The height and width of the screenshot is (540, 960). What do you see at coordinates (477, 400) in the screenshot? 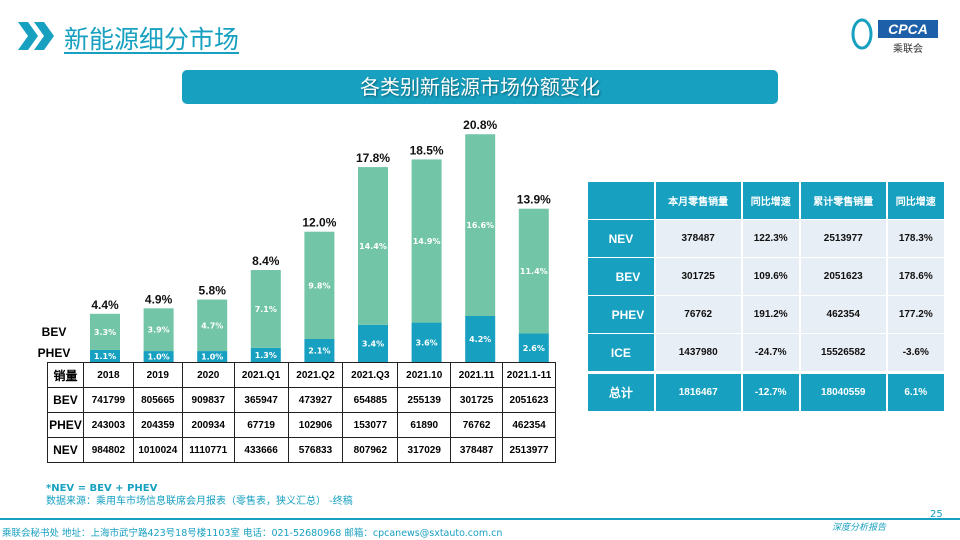
I see `cell: 301725` at bounding box center [477, 400].